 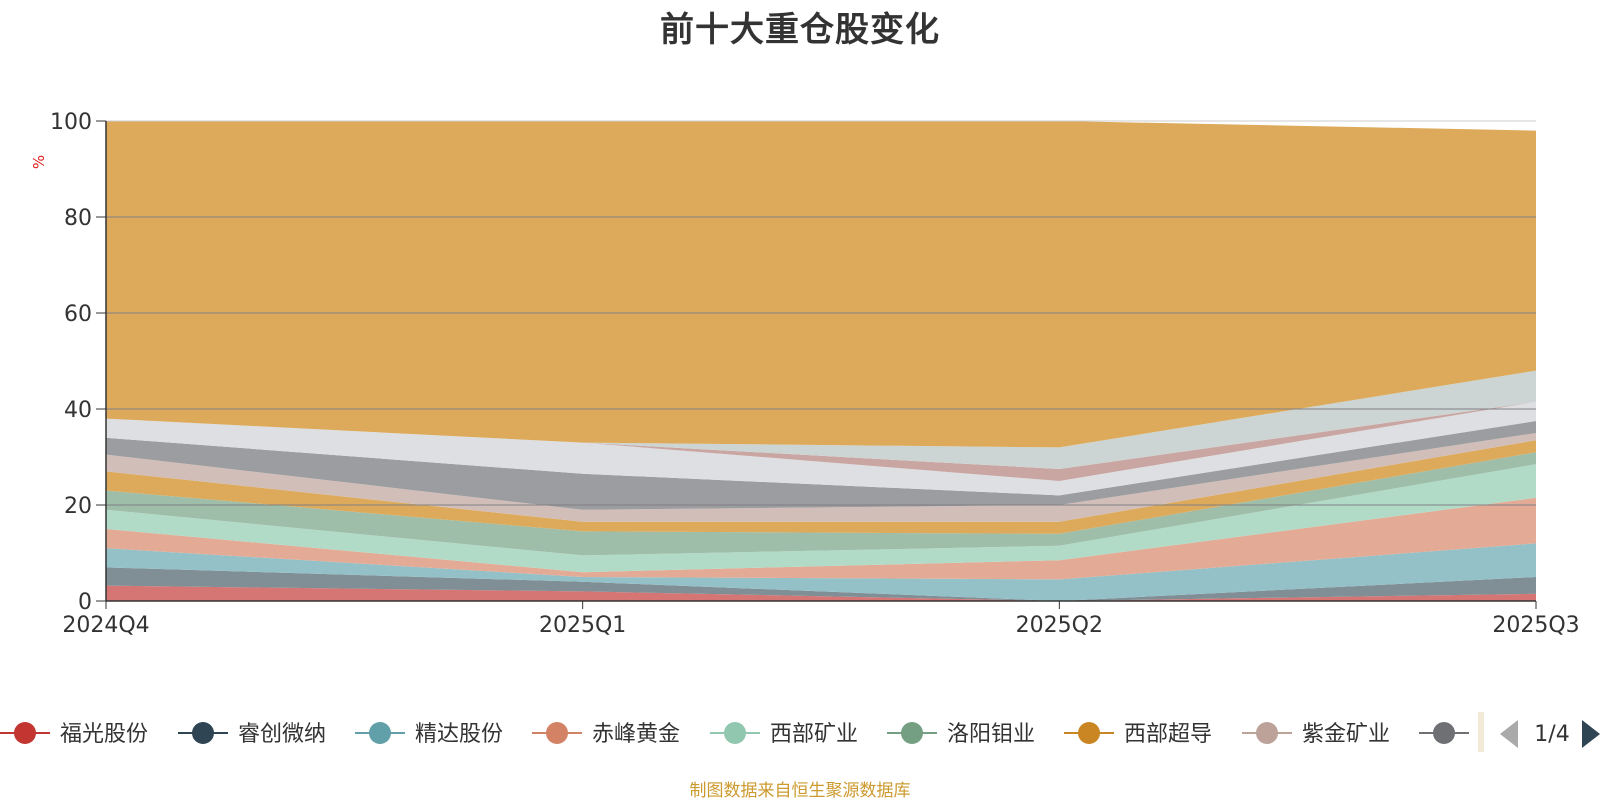 I want to click on legend-item-1: 福光股份, so click(x=74, y=734).